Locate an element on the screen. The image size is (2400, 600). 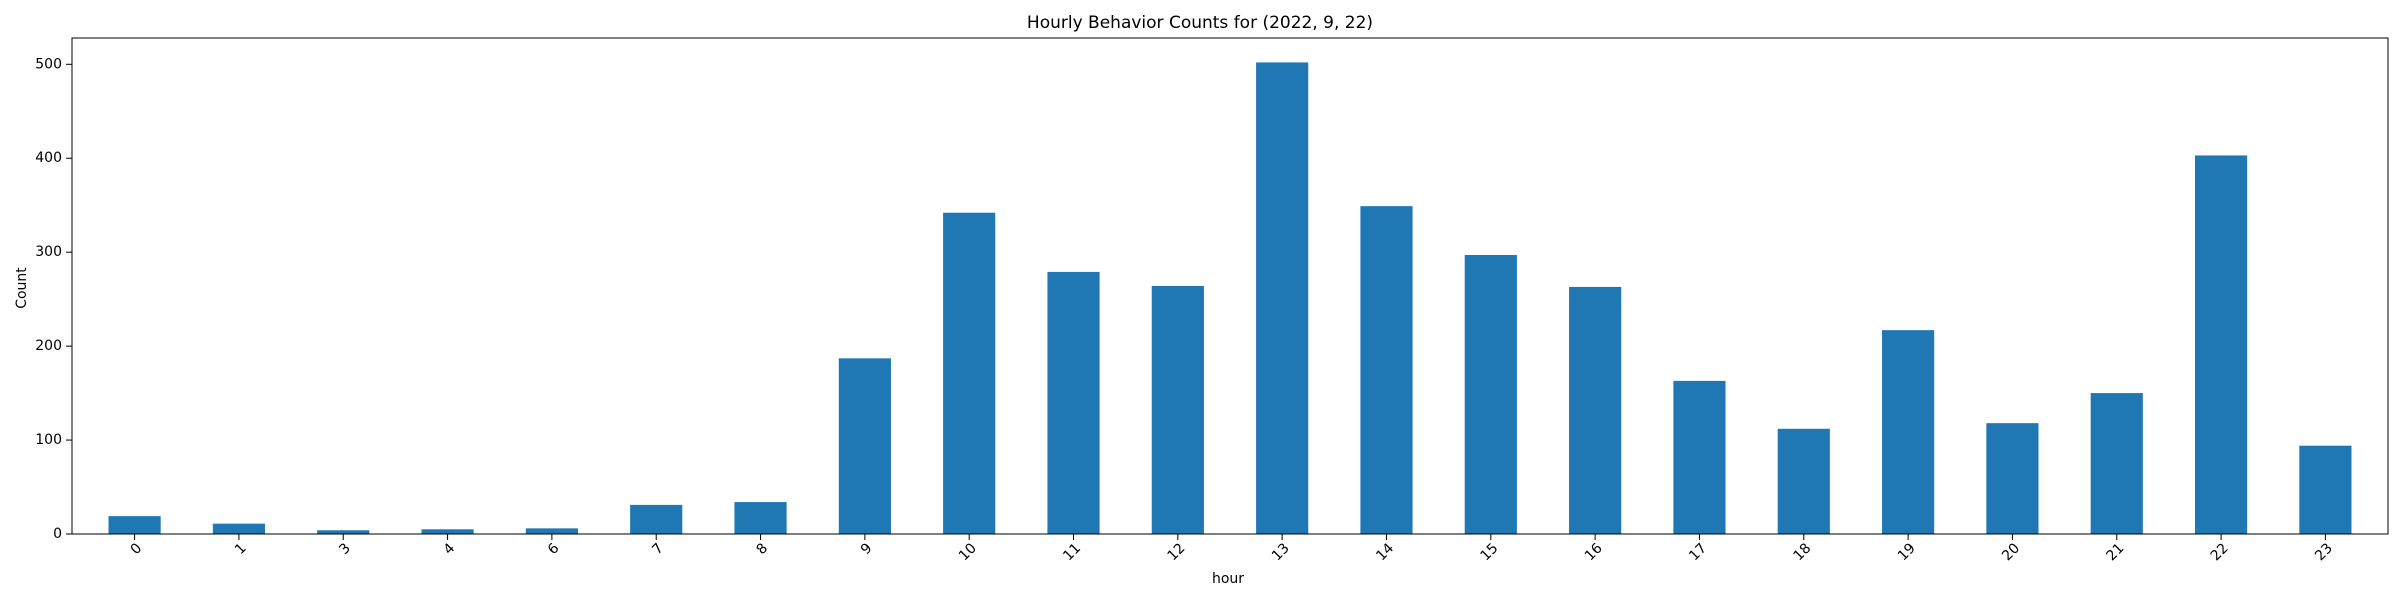
x-tick-label: 11 is located at coordinates (1072, 552).